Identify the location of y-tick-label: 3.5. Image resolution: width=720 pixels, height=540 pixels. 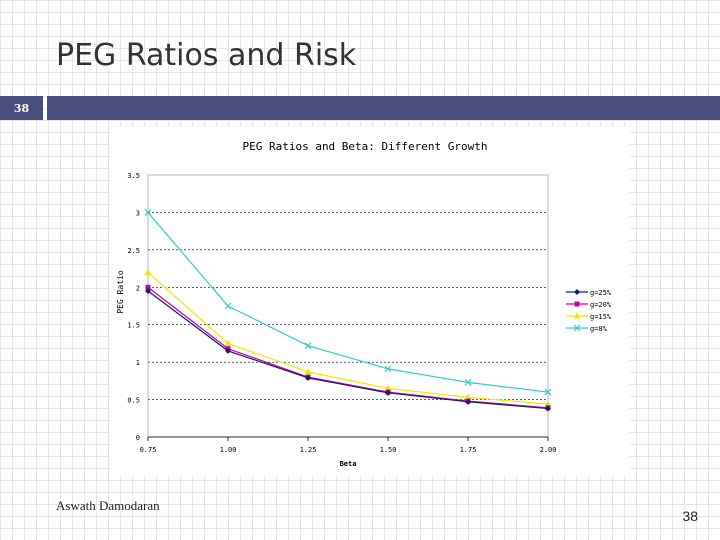
(133, 176).